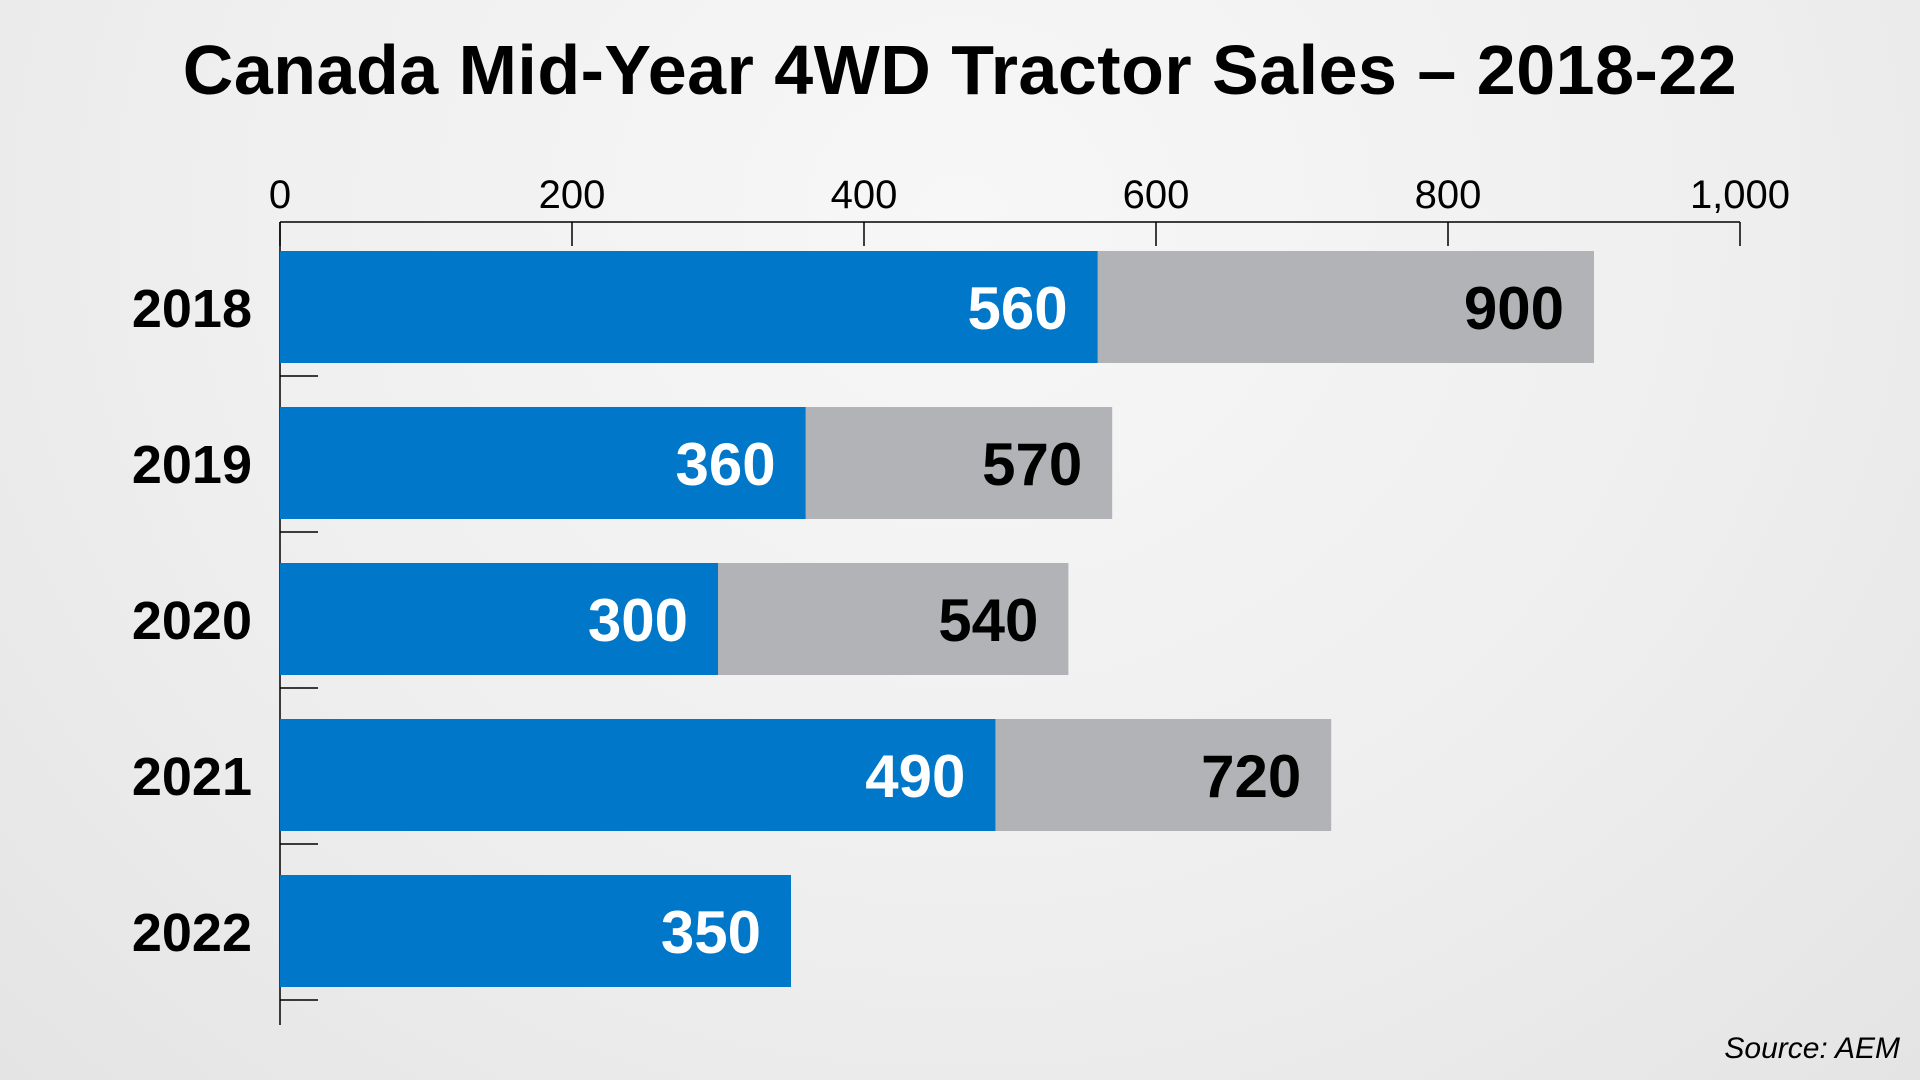 Image resolution: width=1920 pixels, height=1080 pixels. I want to click on data-label: 900, so click(1514, 308).